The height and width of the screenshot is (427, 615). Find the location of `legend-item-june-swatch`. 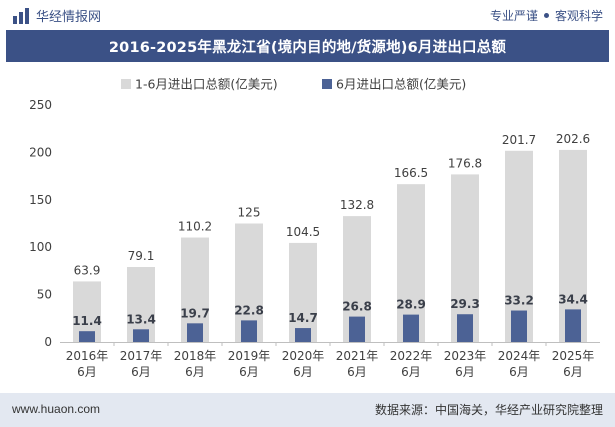

legend-item-june-swatch is located at coordinates (327, 84).